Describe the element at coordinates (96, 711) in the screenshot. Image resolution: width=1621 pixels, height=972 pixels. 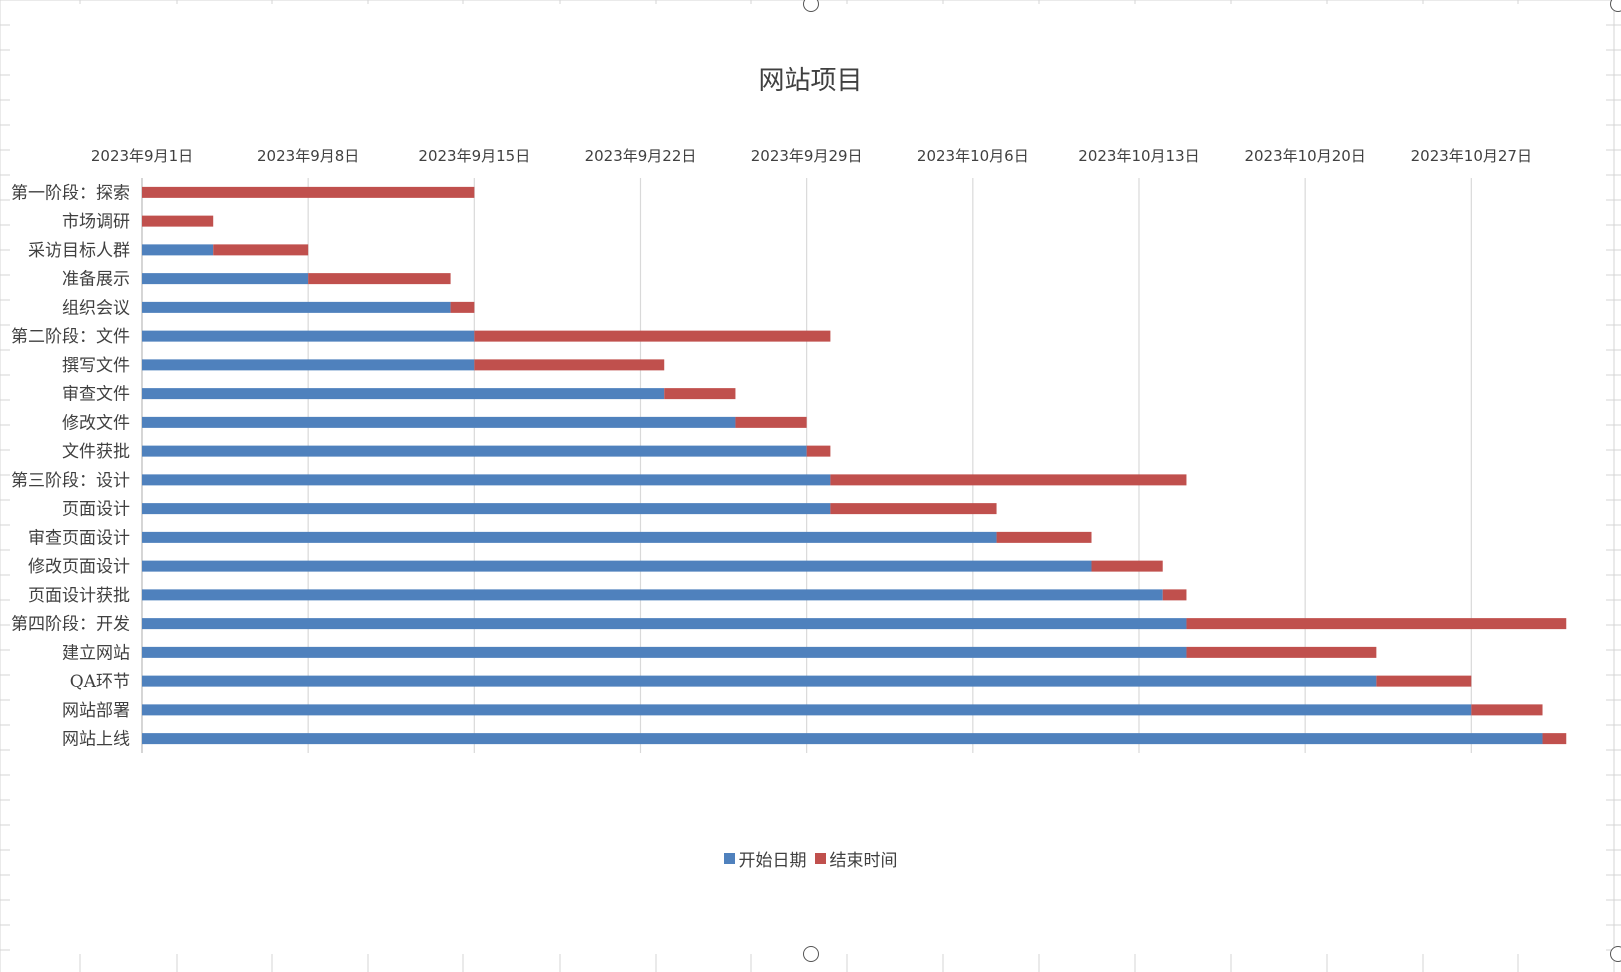
I see `y-category-label: 网站部署` at that location.